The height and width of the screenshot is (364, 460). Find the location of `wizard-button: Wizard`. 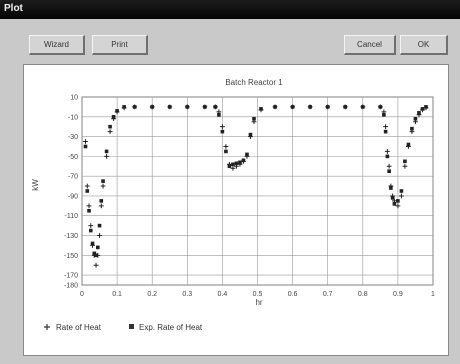

wizard-button: Wizard is located at coordinates (57, 45).